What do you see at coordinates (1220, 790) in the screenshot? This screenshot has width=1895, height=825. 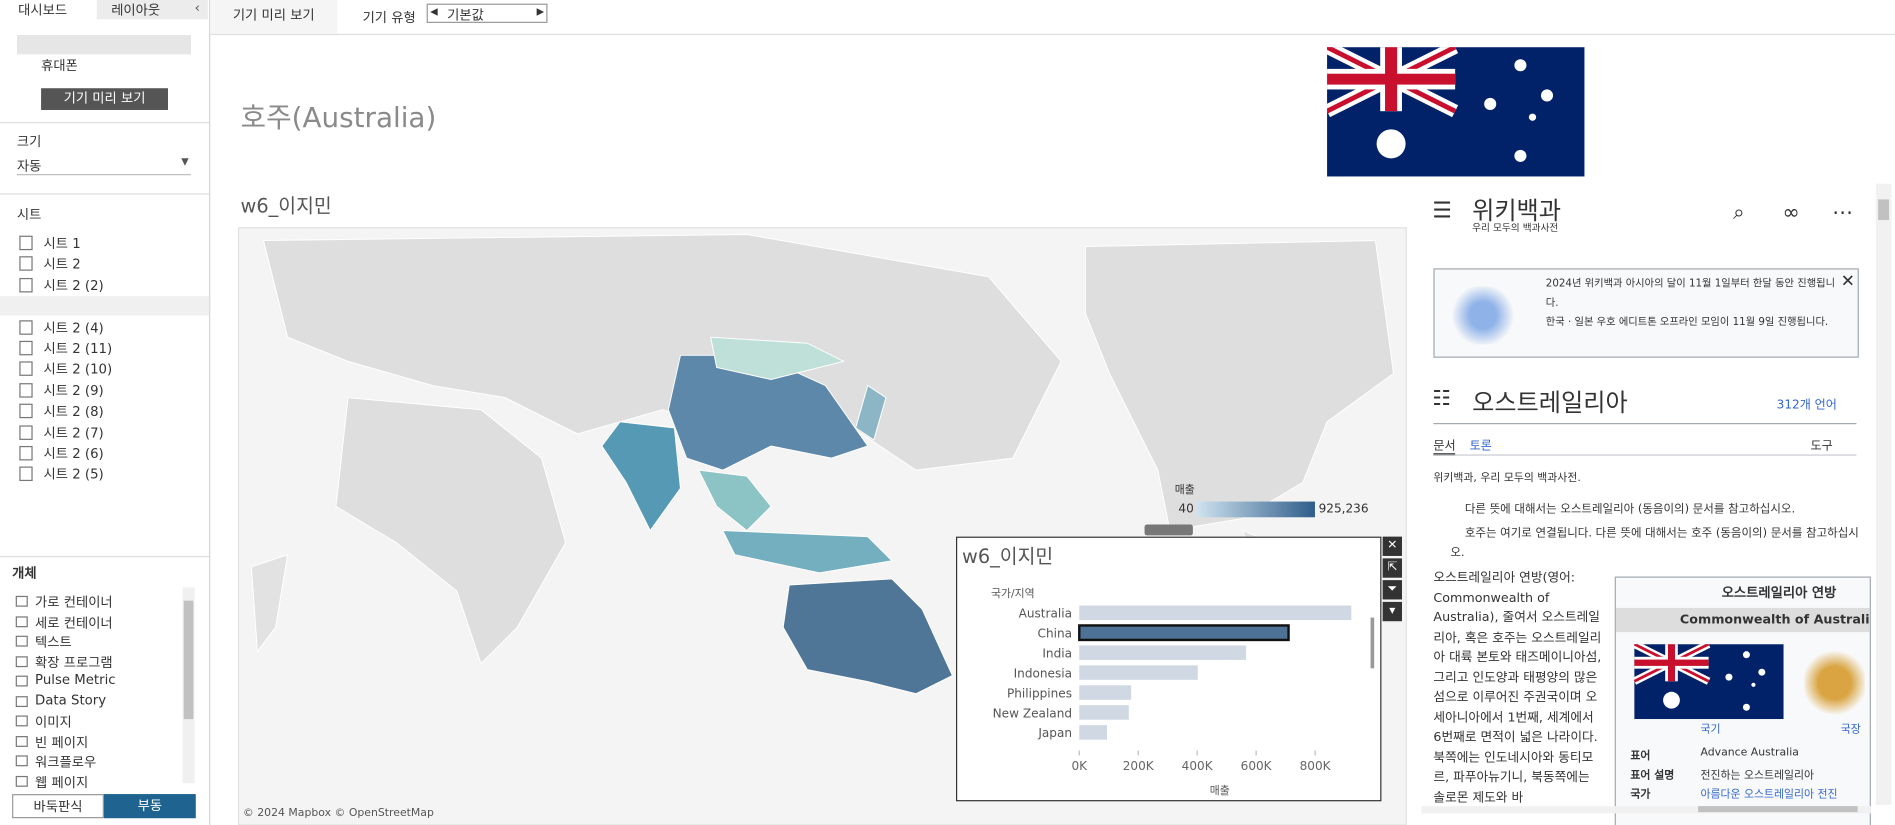 I see `x-axis-title: 매출` at bounding box center [1220, 790].